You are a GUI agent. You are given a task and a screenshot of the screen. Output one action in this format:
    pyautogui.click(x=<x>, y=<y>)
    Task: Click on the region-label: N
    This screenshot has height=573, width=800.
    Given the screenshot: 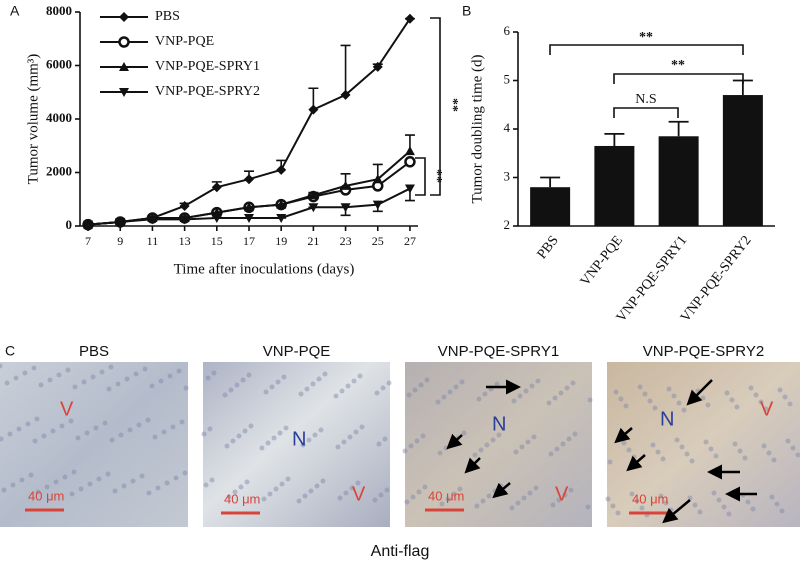 What is the action you would take?
    pyautogui.click(x=299, y=439)
    